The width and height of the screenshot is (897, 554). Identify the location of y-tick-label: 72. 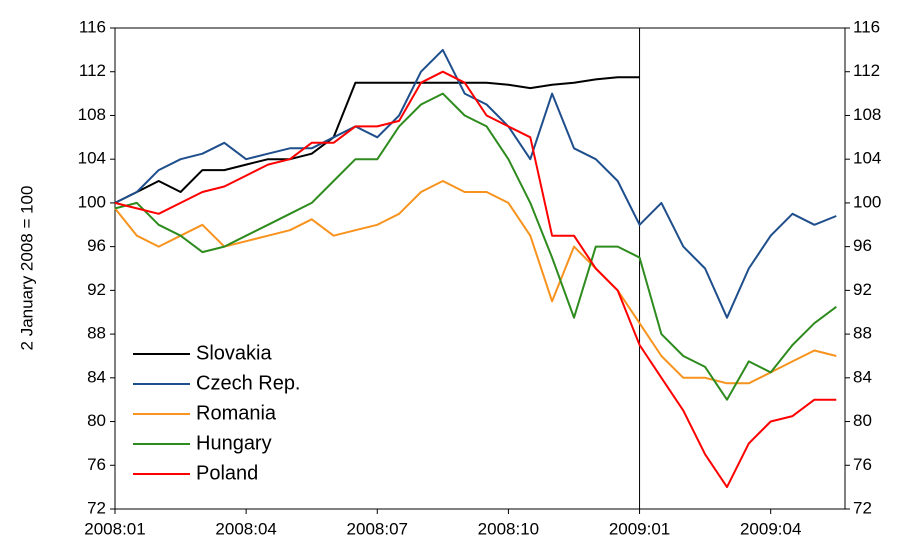
(96, 507).